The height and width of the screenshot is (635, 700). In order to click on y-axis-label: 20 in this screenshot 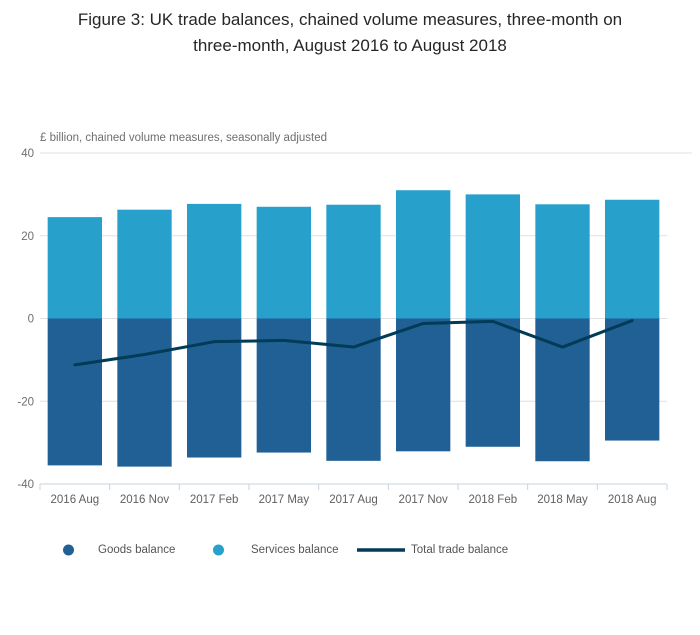, I will do `click(27, 237)`.